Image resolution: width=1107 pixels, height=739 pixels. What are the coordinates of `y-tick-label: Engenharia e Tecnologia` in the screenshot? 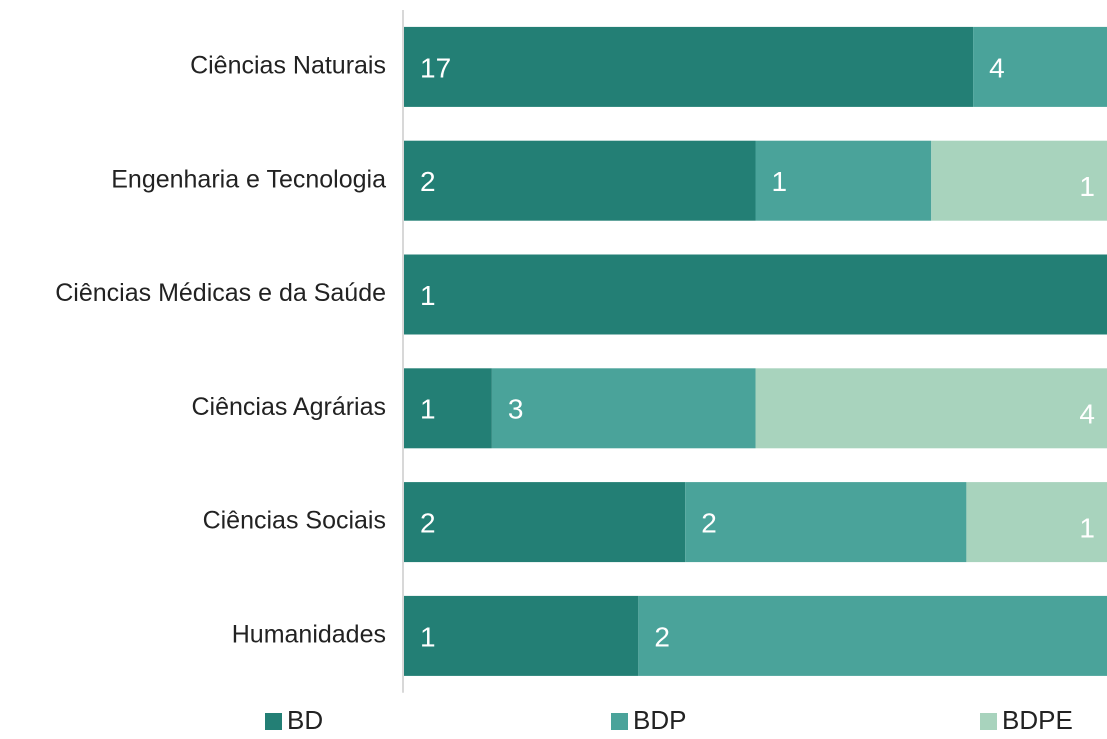 It's located at (248, 179).